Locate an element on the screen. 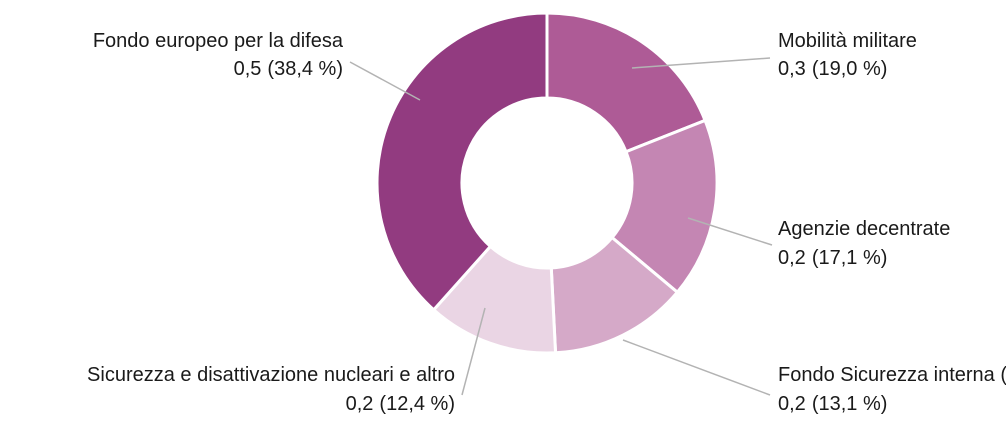 The width and height of the screenshot is (1006, 421). slice-label: Agenzie decentrate is located at coordinates (864, 229).